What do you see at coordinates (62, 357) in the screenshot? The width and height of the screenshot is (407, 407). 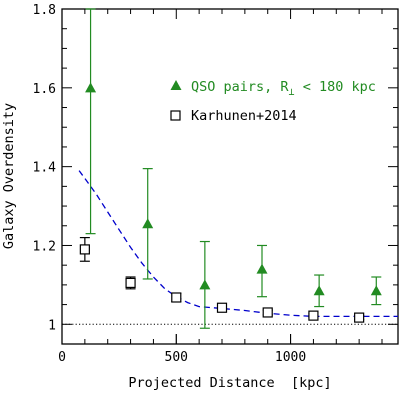 I see `x-tick-label: 0` at bounding box center [62, 357].